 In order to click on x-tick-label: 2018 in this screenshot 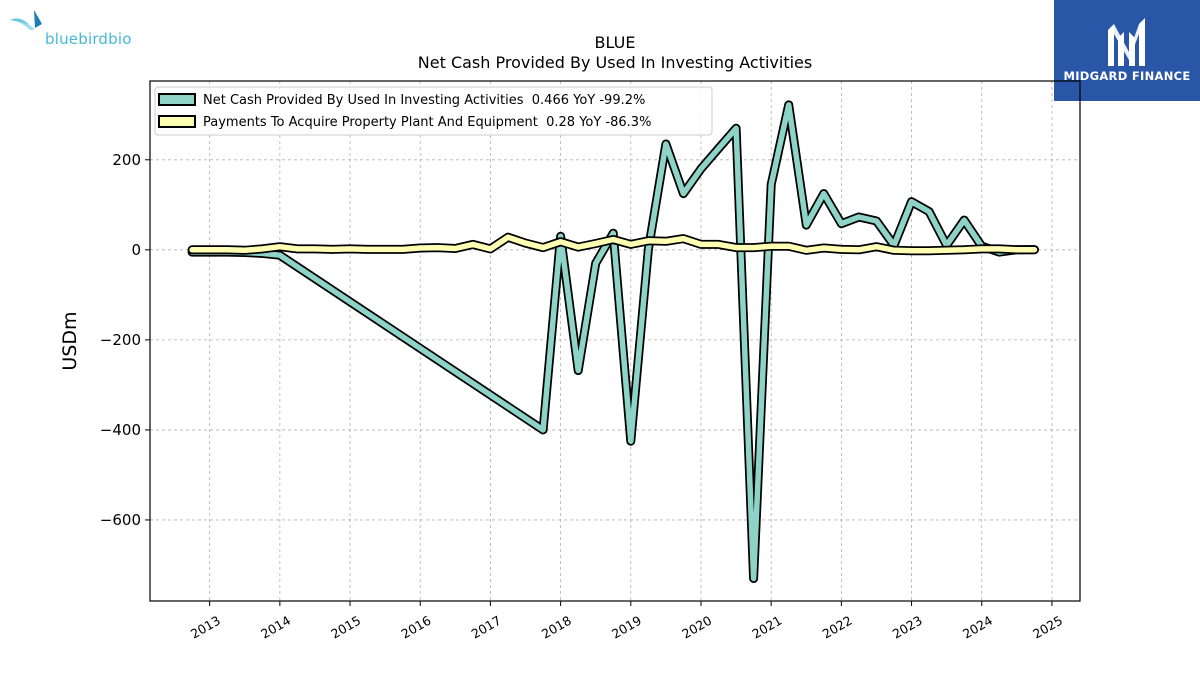, I will do `click(556, 627)`.